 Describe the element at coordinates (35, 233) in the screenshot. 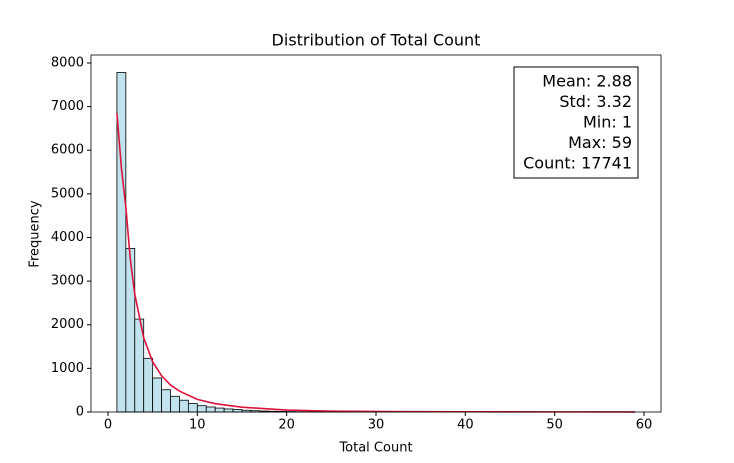

I see `y-axis-label: Frequency` at that location.